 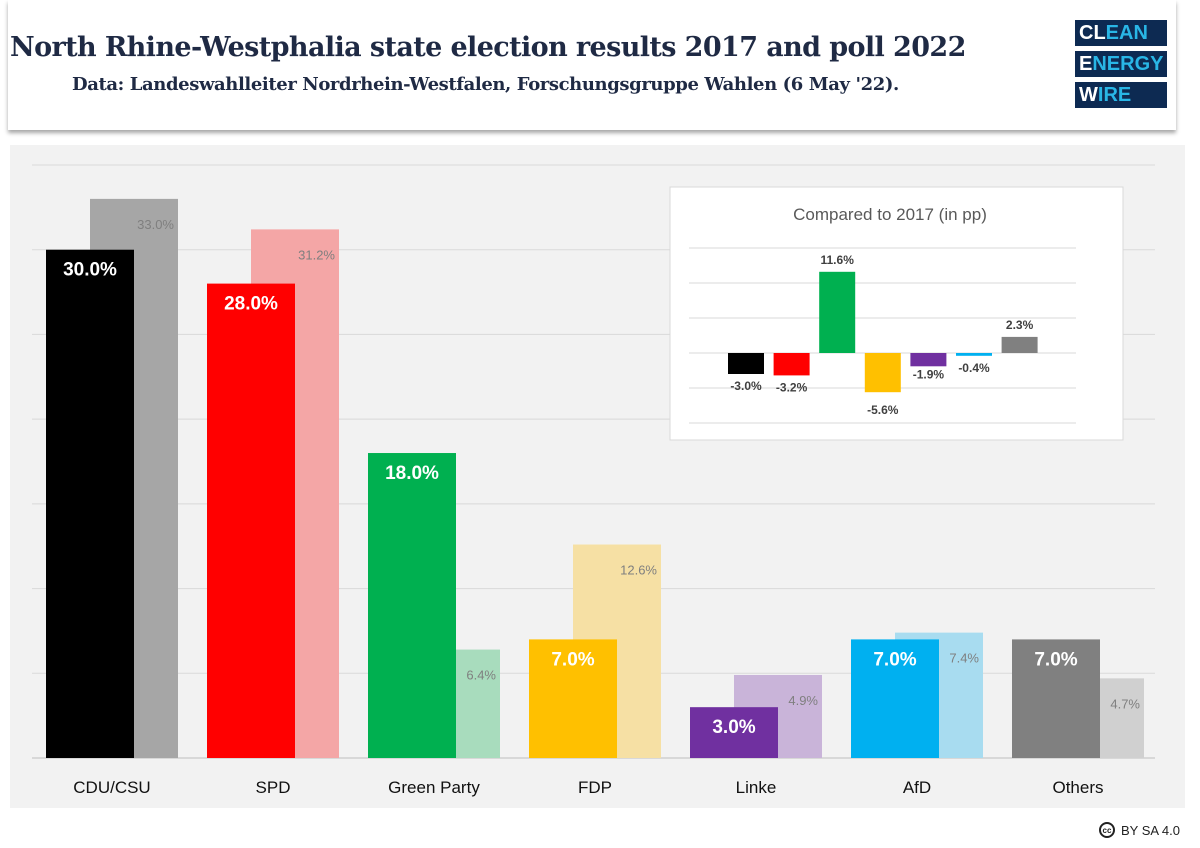 I want to click on data-label-2022: 18.0%, so click(x=412, y=473).